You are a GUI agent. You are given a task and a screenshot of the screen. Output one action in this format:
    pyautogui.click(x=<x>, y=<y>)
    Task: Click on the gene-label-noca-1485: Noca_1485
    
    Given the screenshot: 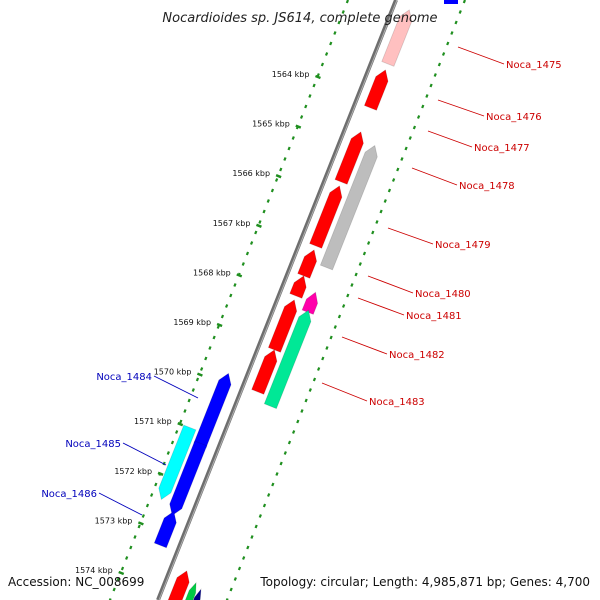 What is the action you would take?
    pyautogui.click(x=93, y=444)
    